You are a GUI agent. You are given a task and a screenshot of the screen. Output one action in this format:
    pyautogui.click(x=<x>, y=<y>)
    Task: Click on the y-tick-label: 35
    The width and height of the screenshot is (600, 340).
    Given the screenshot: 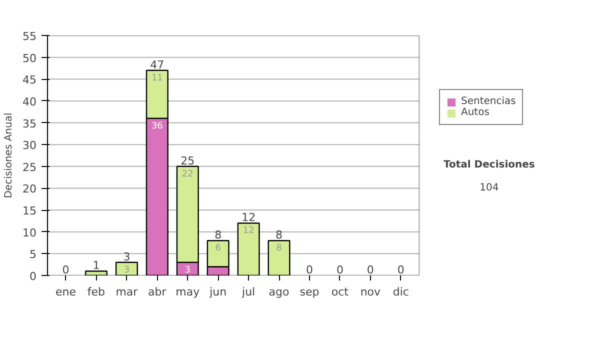 What is the action you would take?
    pyautogui.click(x=29, y=123)
    